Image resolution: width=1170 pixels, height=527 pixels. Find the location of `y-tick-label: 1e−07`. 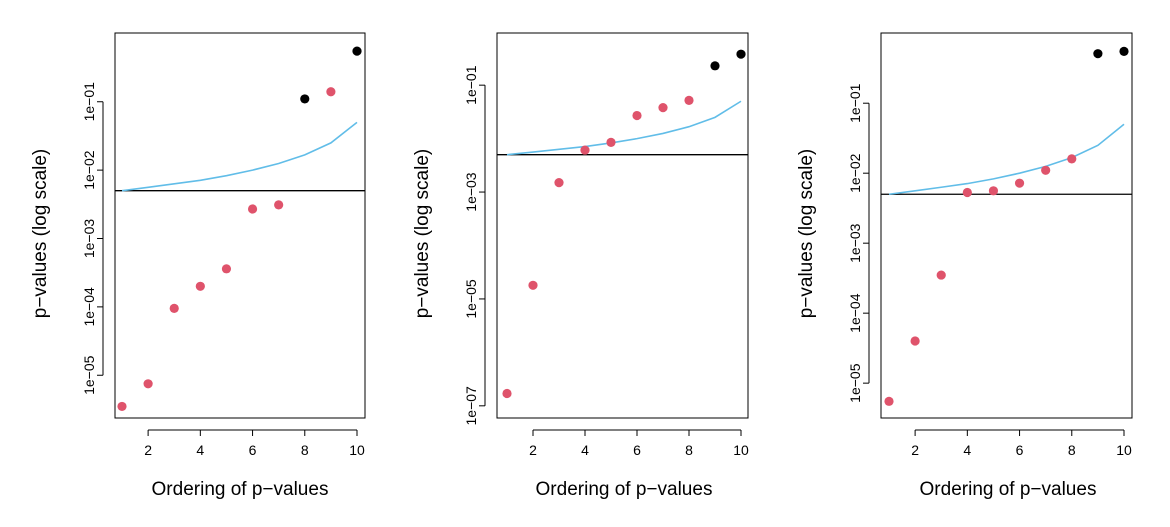

y-tick-label: 1e−07 is located at coordinates (471, 406).